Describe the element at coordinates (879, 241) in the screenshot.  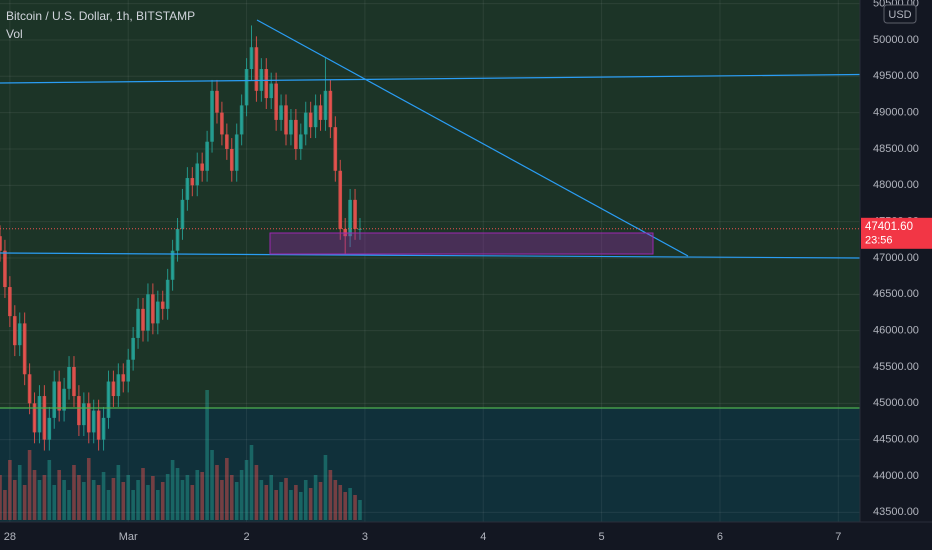
I see `countdown: 23:56` at that location.